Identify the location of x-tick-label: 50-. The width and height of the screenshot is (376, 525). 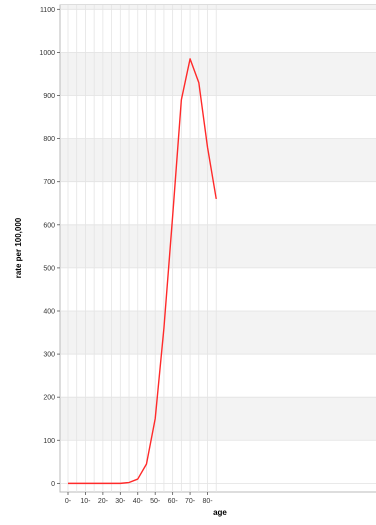
(155, 501).